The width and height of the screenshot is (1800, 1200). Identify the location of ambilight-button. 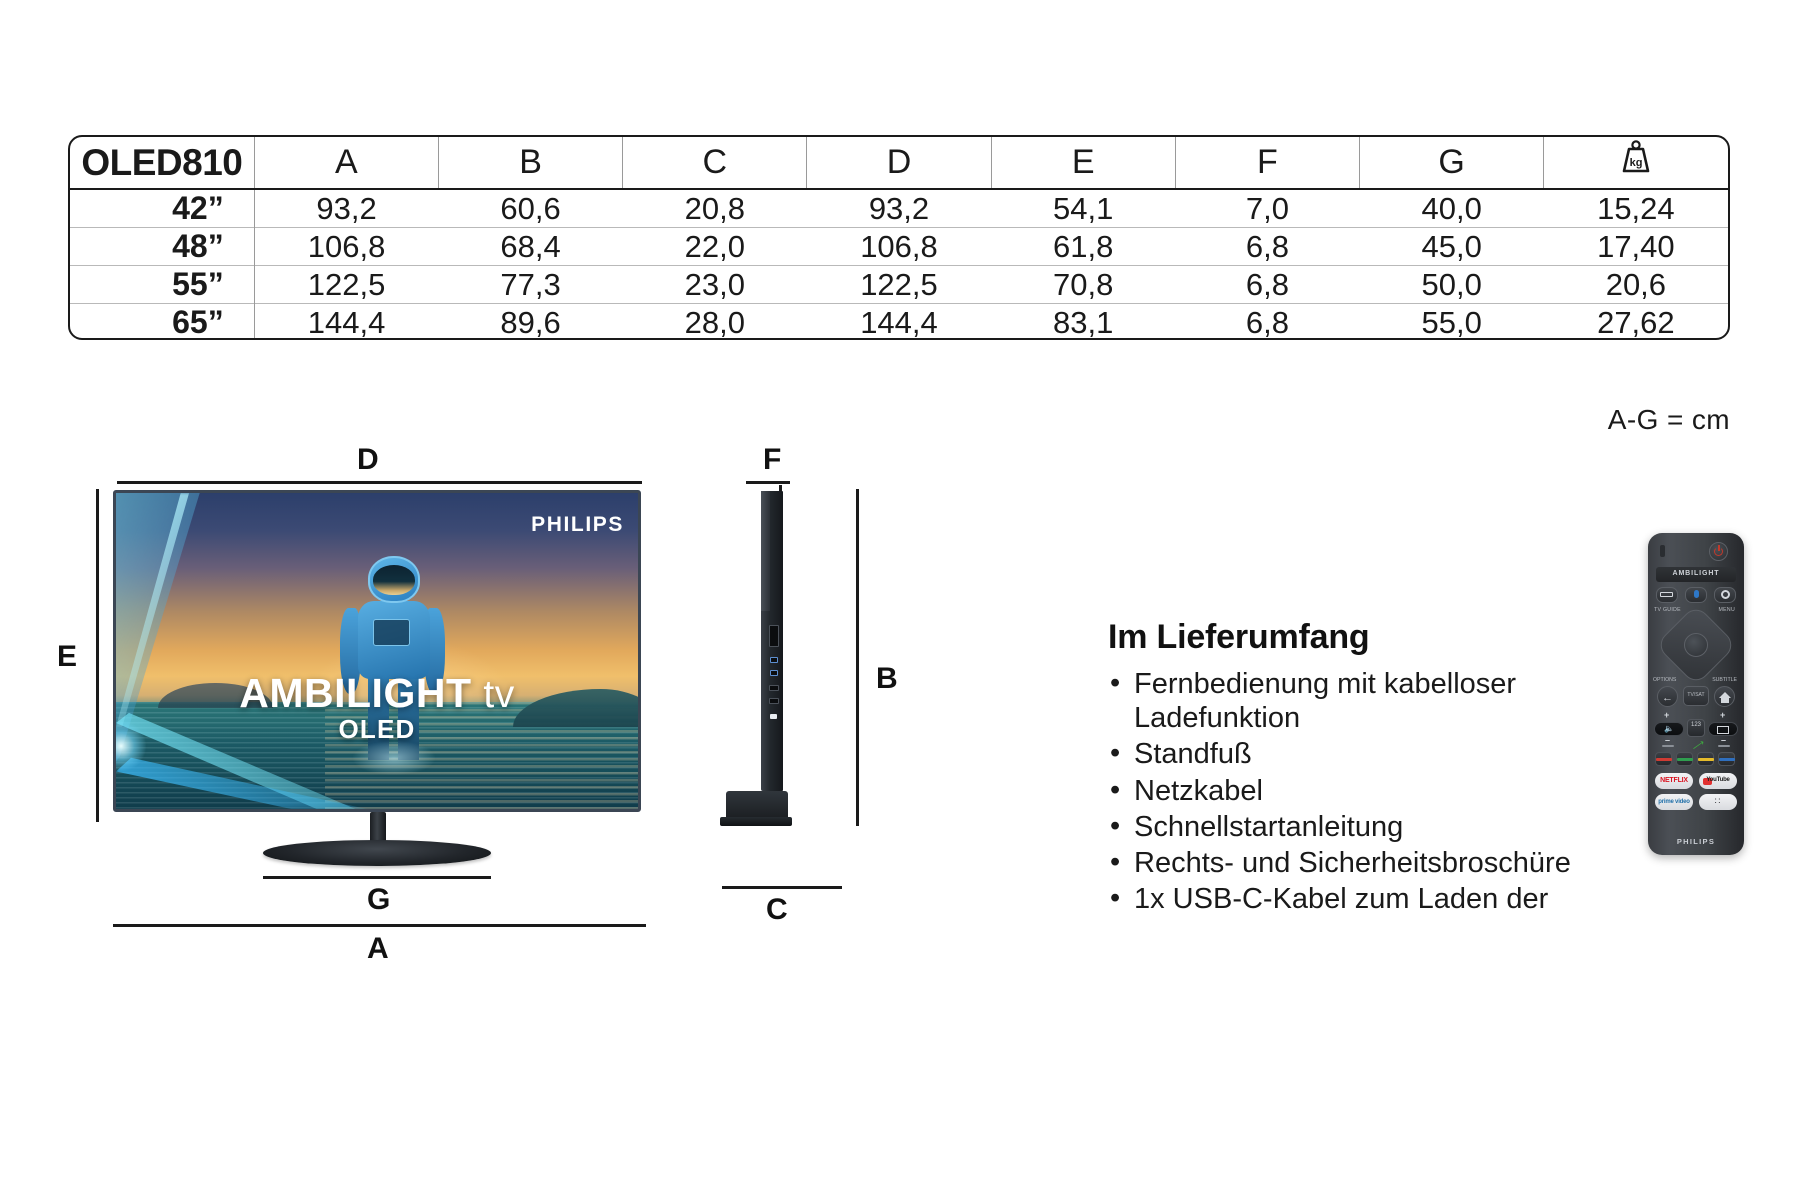
(1696, 574).